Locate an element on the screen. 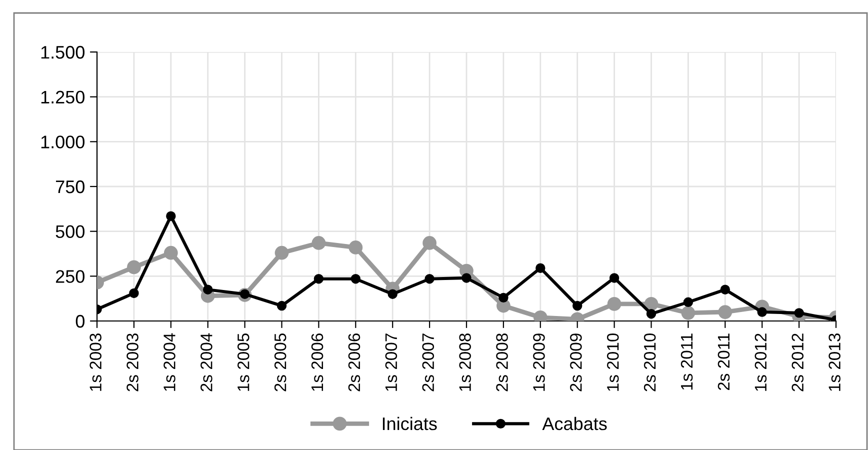 The image size is (868, 450). x-tick-label: 2s 2006 is located at coordinates (354, 363).